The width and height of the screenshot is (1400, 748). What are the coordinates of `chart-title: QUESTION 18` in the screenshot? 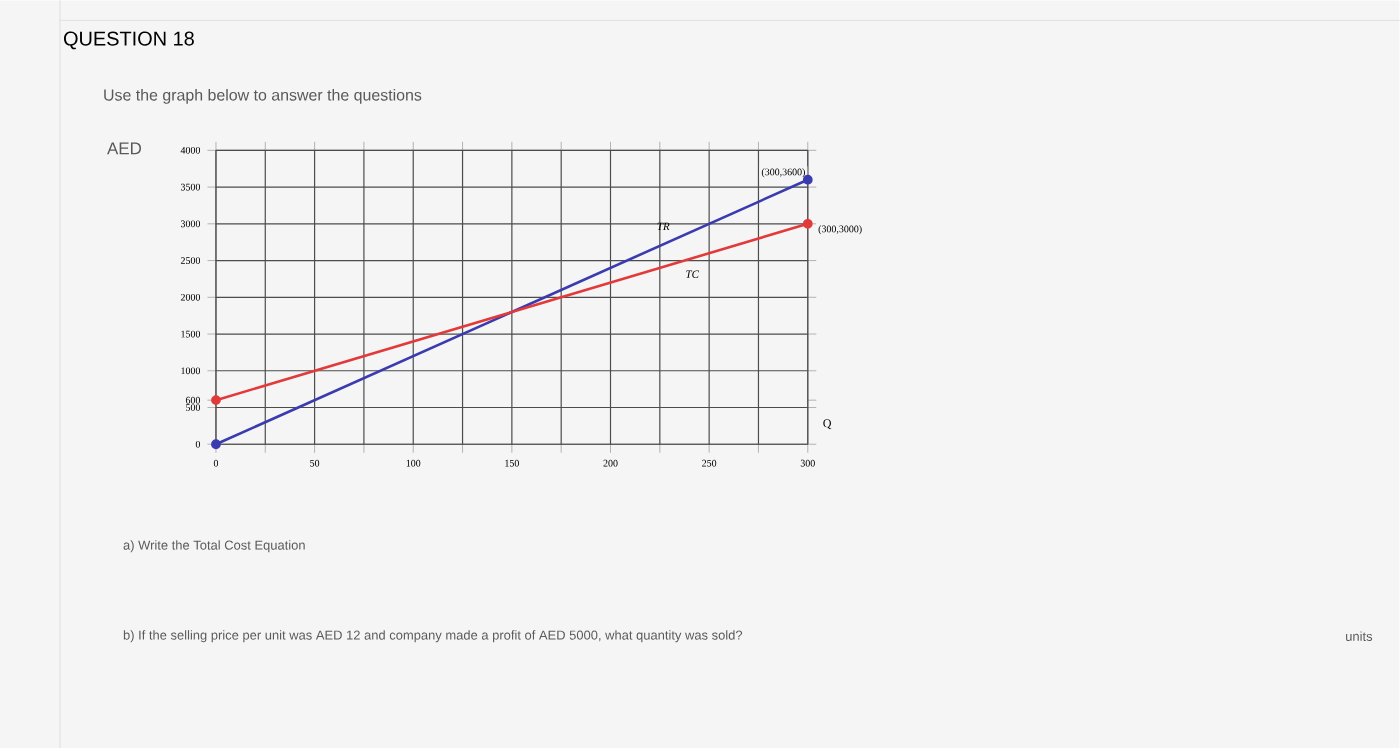 It's located at (128, 40).